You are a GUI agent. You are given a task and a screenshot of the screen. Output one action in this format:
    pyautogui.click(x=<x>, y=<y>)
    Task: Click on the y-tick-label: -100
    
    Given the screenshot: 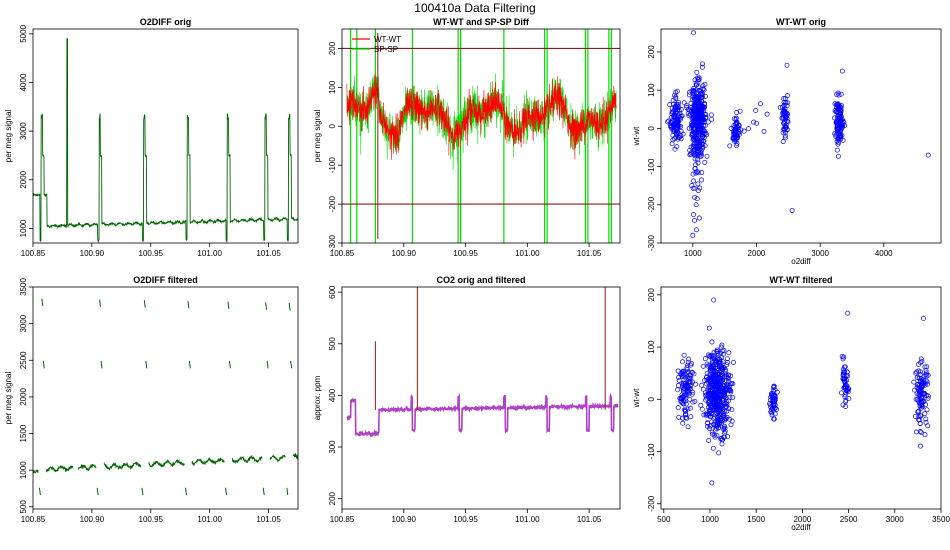 What is the action you would take?
    pyautogui.click(x=332, y=165)
    